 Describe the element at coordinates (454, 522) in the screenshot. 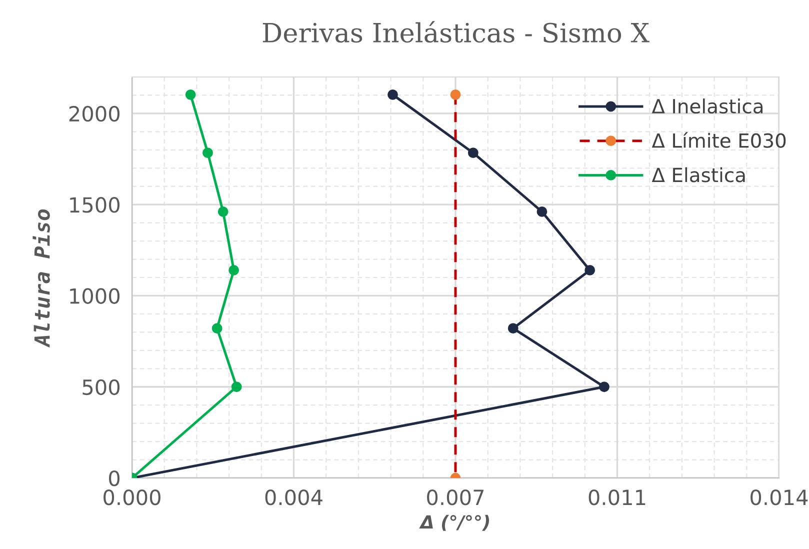

I see `x-axis-title: Δ (°/°°)` at that location.